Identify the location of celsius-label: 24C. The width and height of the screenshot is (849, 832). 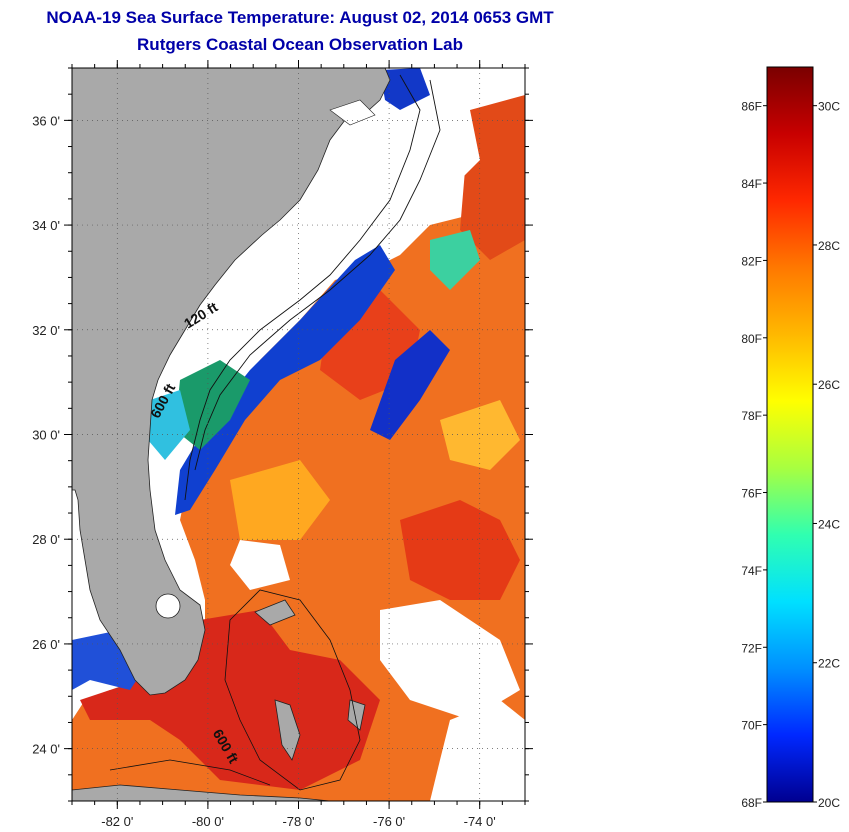
(829, 524).